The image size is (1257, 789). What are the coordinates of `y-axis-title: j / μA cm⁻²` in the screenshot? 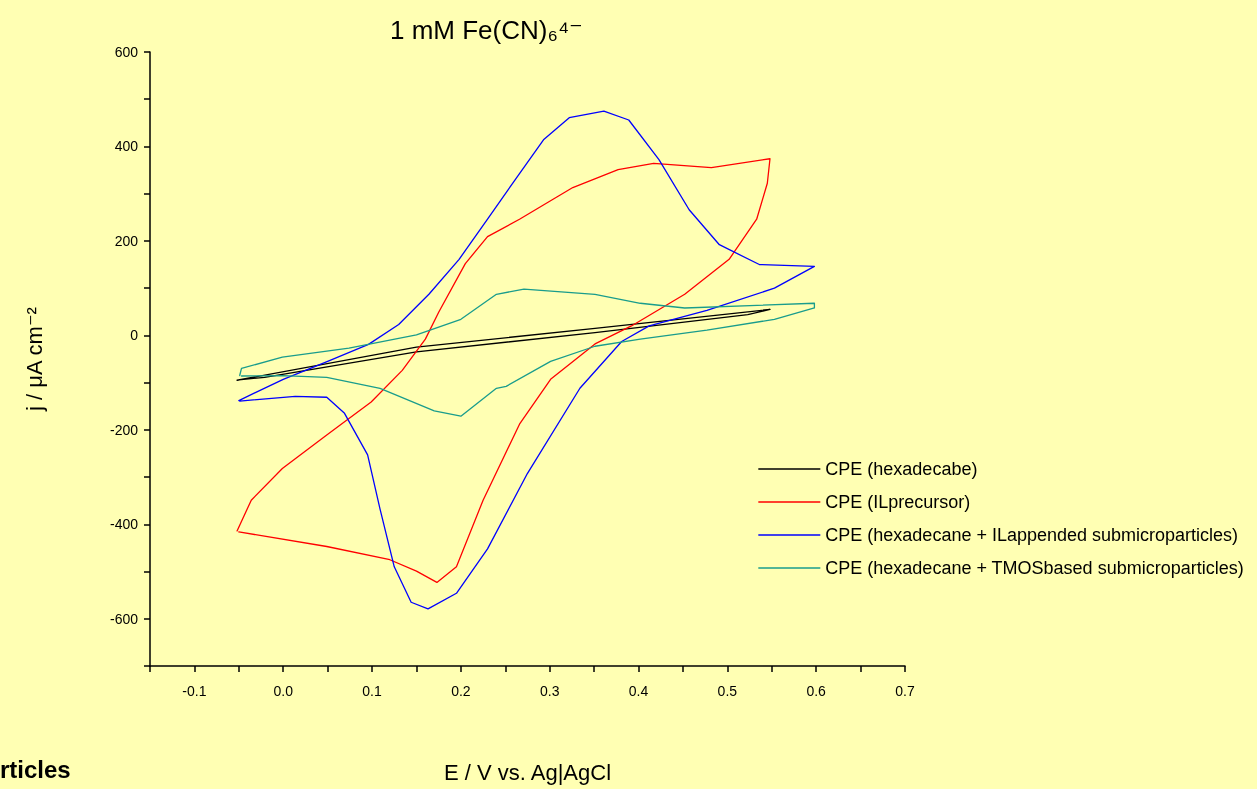 It's located at (34, 359).